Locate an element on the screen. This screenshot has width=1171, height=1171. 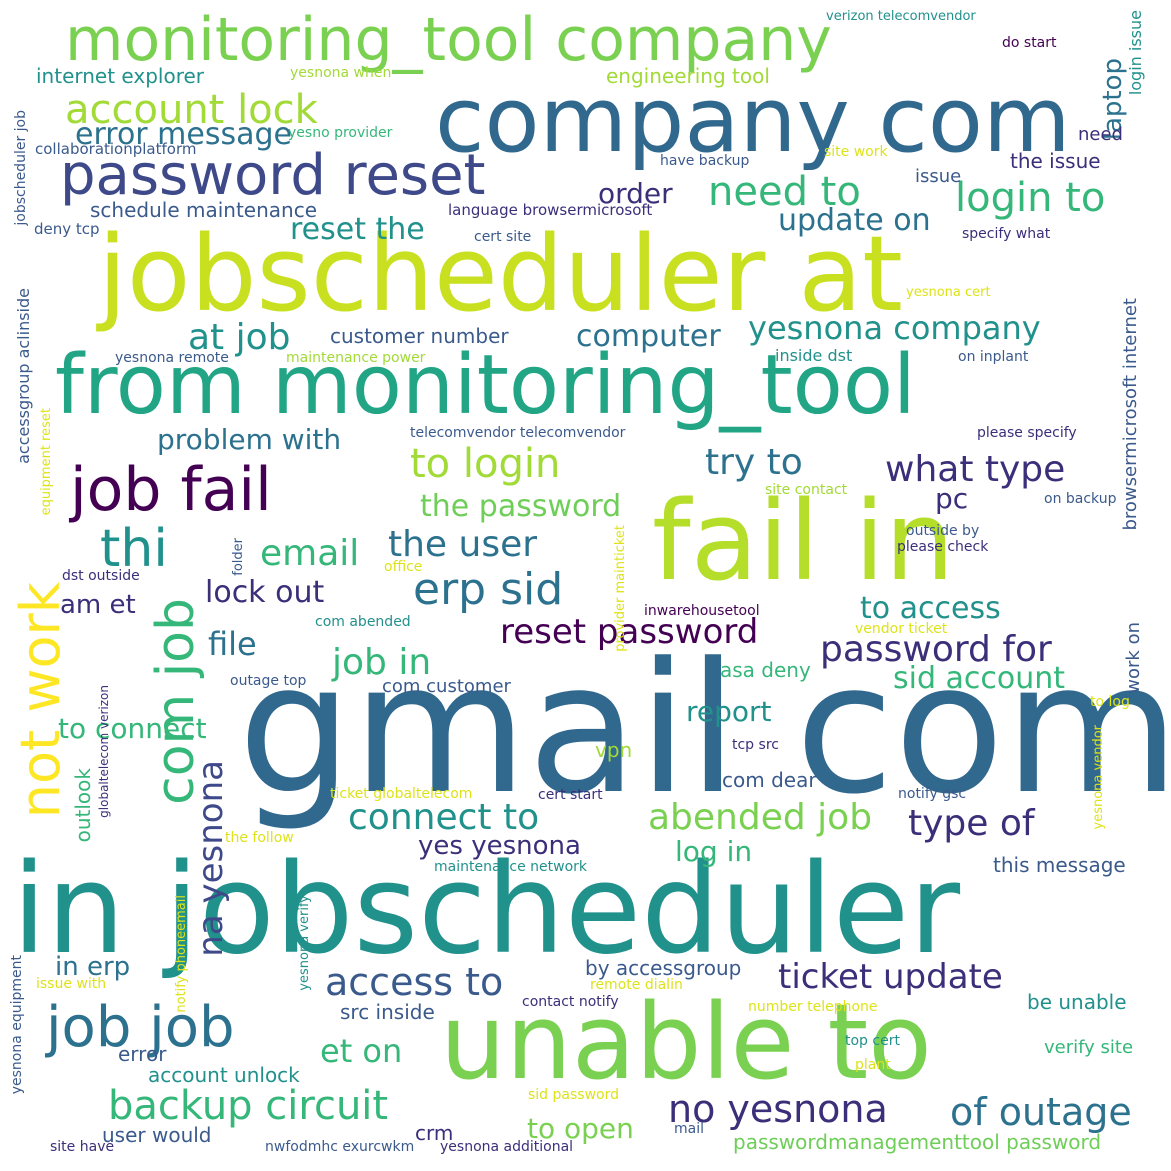
word-please-specify: please specify is located at coordinates (1027, 433).